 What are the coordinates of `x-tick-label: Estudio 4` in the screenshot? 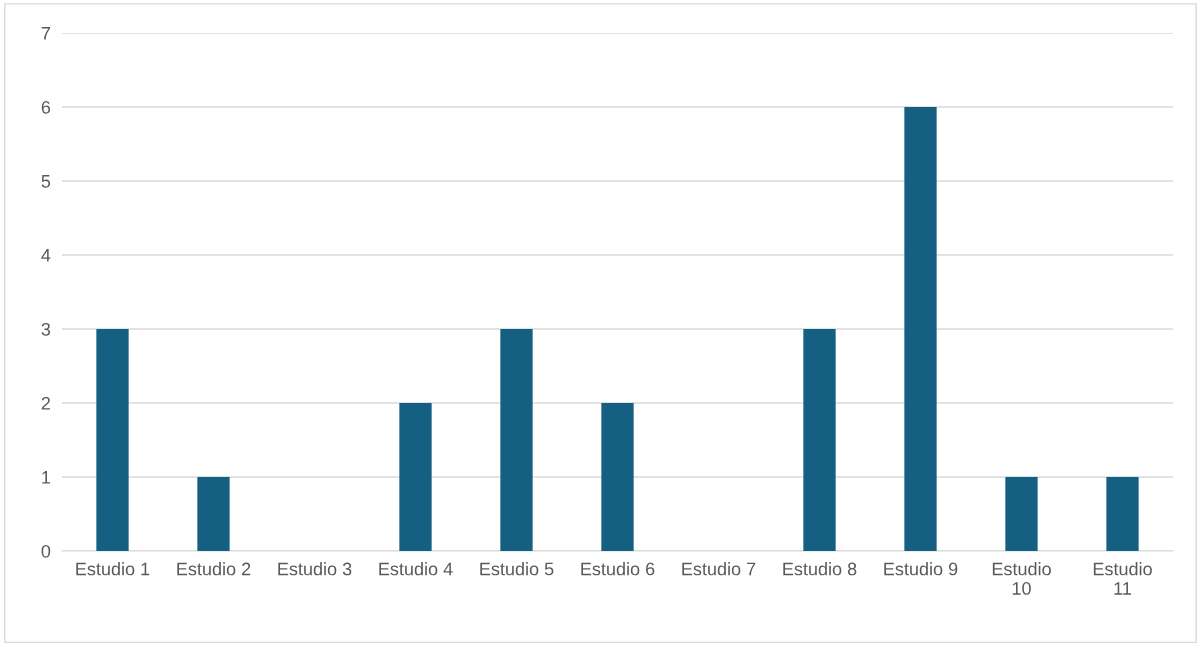 It's located at (416, 569).